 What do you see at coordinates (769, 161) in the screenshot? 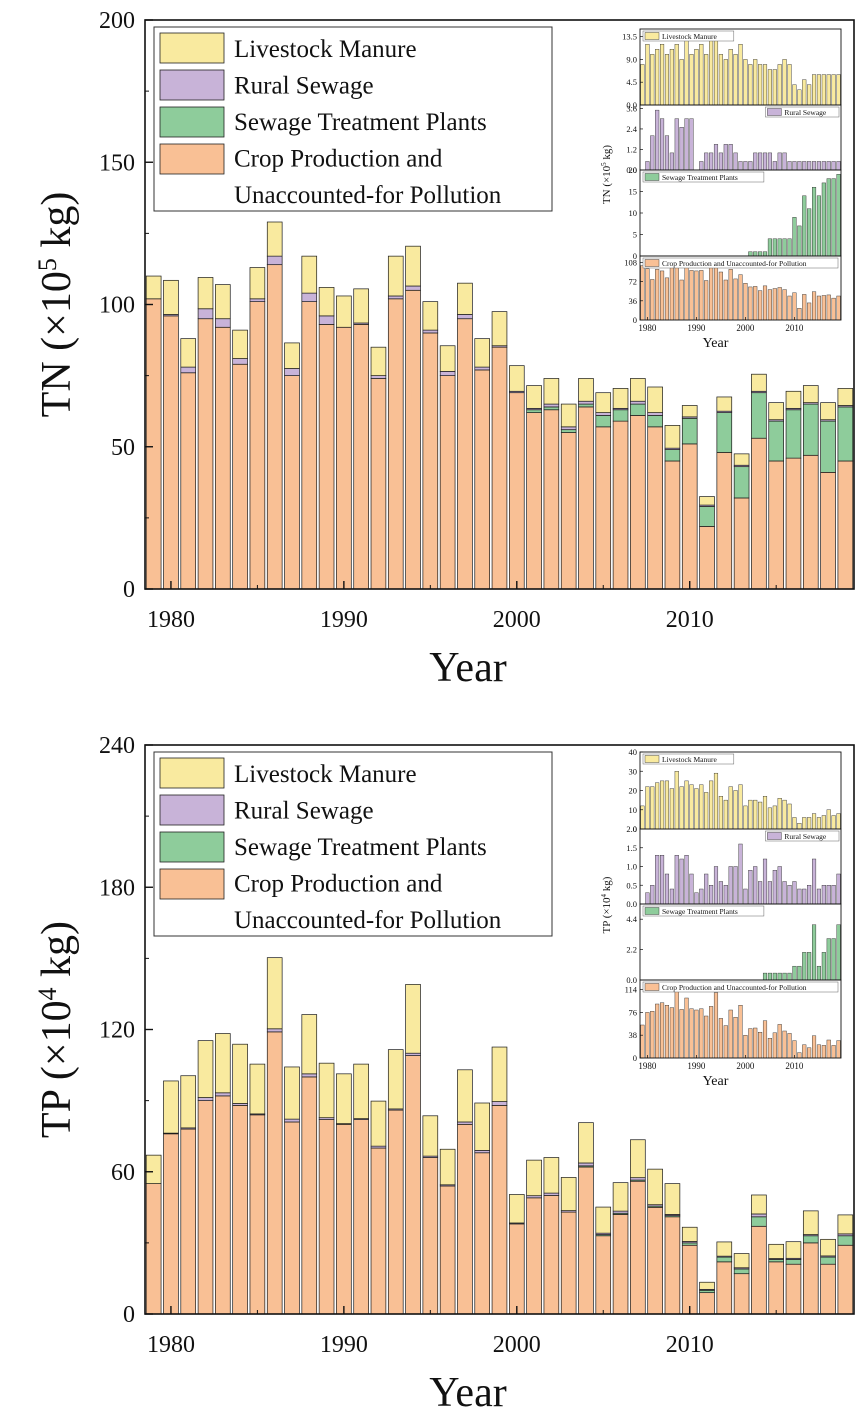
I see `tn-inset-bar-rural-2005` at bounding box center [769, 161].